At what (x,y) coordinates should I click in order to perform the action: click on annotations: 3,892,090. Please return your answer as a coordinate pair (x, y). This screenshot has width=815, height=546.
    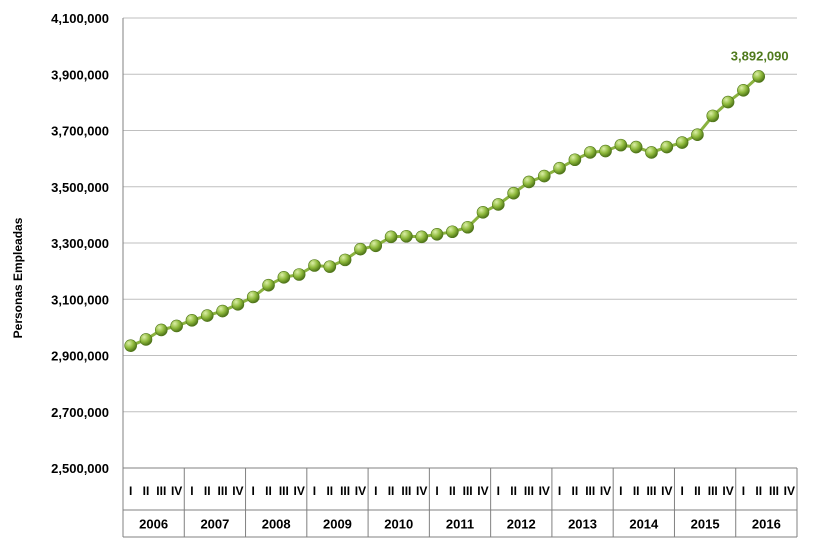
    Looking at the image, I should click on (760, 55).